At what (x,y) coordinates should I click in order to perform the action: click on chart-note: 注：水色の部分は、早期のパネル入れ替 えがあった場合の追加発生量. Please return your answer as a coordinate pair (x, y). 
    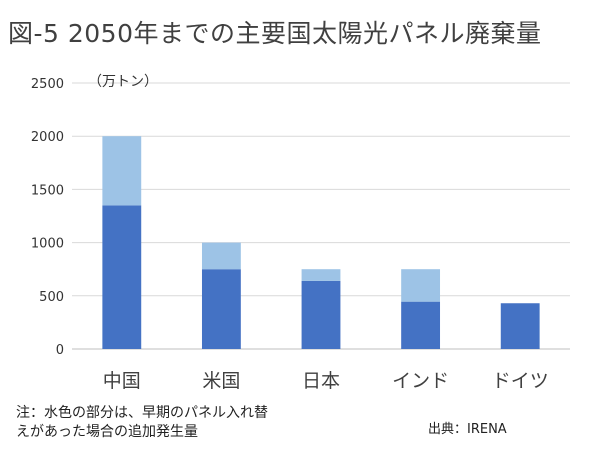
    Looking at the image, I should click on (142, 422).